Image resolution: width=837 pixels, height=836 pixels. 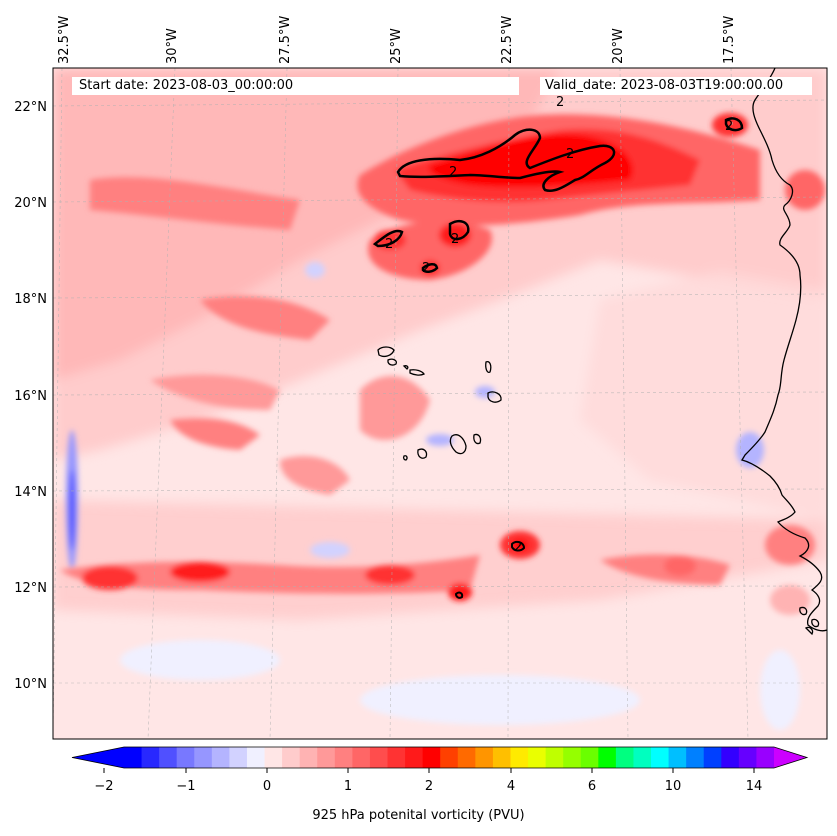 What do you see at coordinates (386, 351) in the screenshot?
I see `island-santo-antao` at bounding box center [386, 351].